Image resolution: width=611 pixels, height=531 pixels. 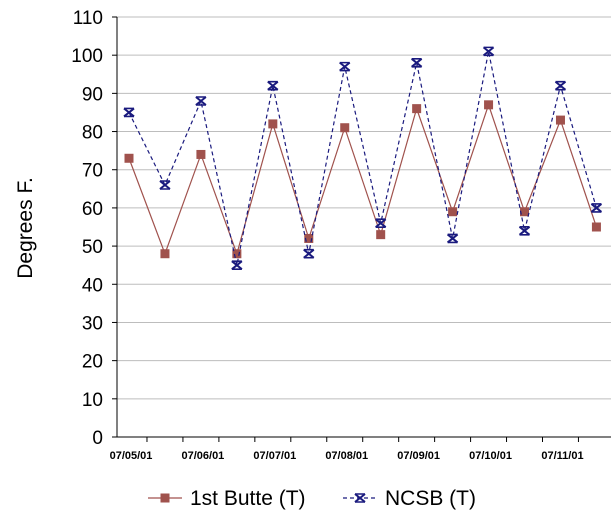 I want to click on y-tick-label: 40, so click(x=92, y=285).